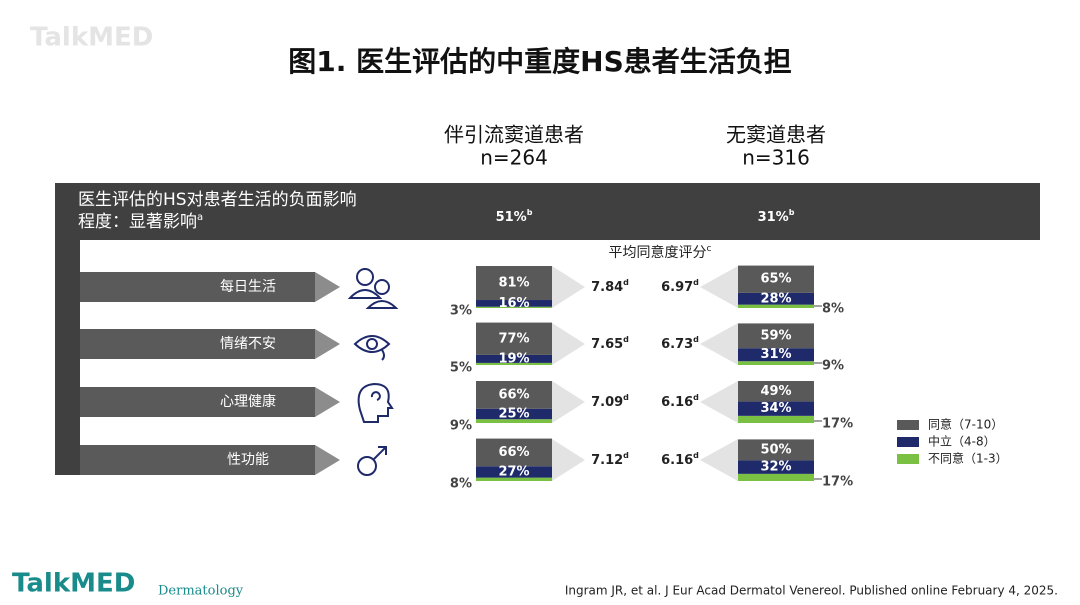  I want to click on frame-bar, so click(67, 329).